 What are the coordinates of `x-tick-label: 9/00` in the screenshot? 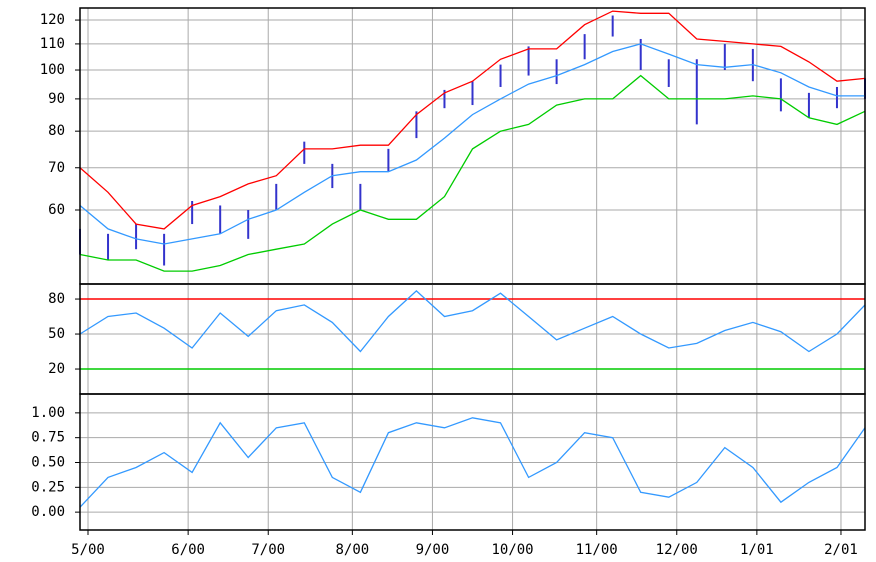 It's located at (433, 550).